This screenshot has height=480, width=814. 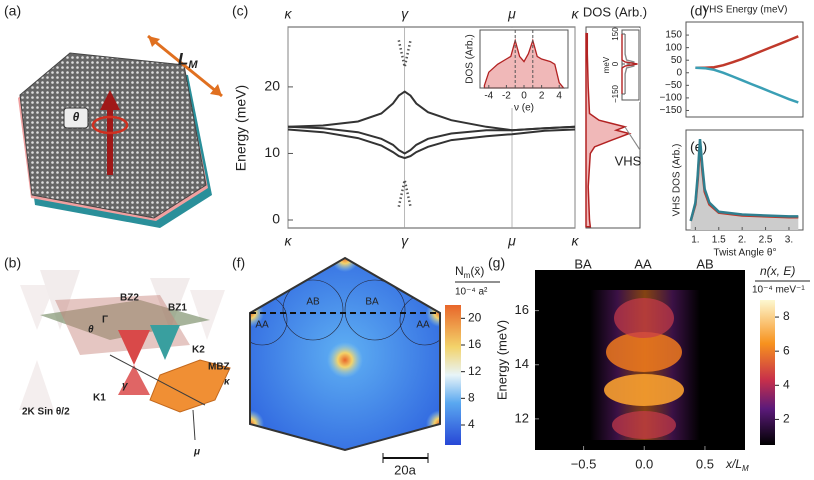 I want to click on colorbar-tick-label: 2, so click(x=786, y=419).